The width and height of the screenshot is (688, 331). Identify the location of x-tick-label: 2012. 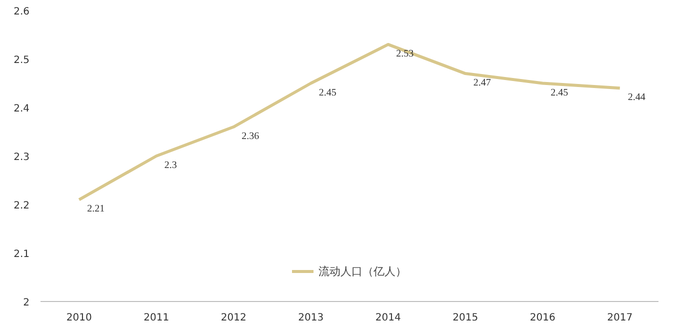
(233, 318).